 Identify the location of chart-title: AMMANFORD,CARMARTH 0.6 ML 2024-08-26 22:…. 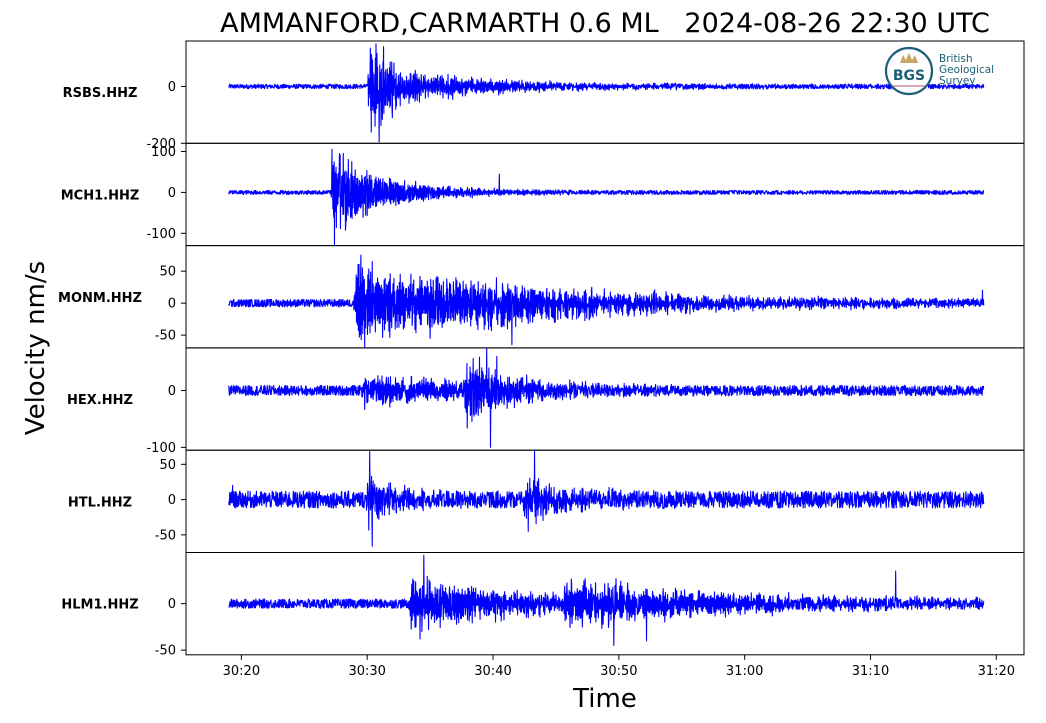
(605, 23).